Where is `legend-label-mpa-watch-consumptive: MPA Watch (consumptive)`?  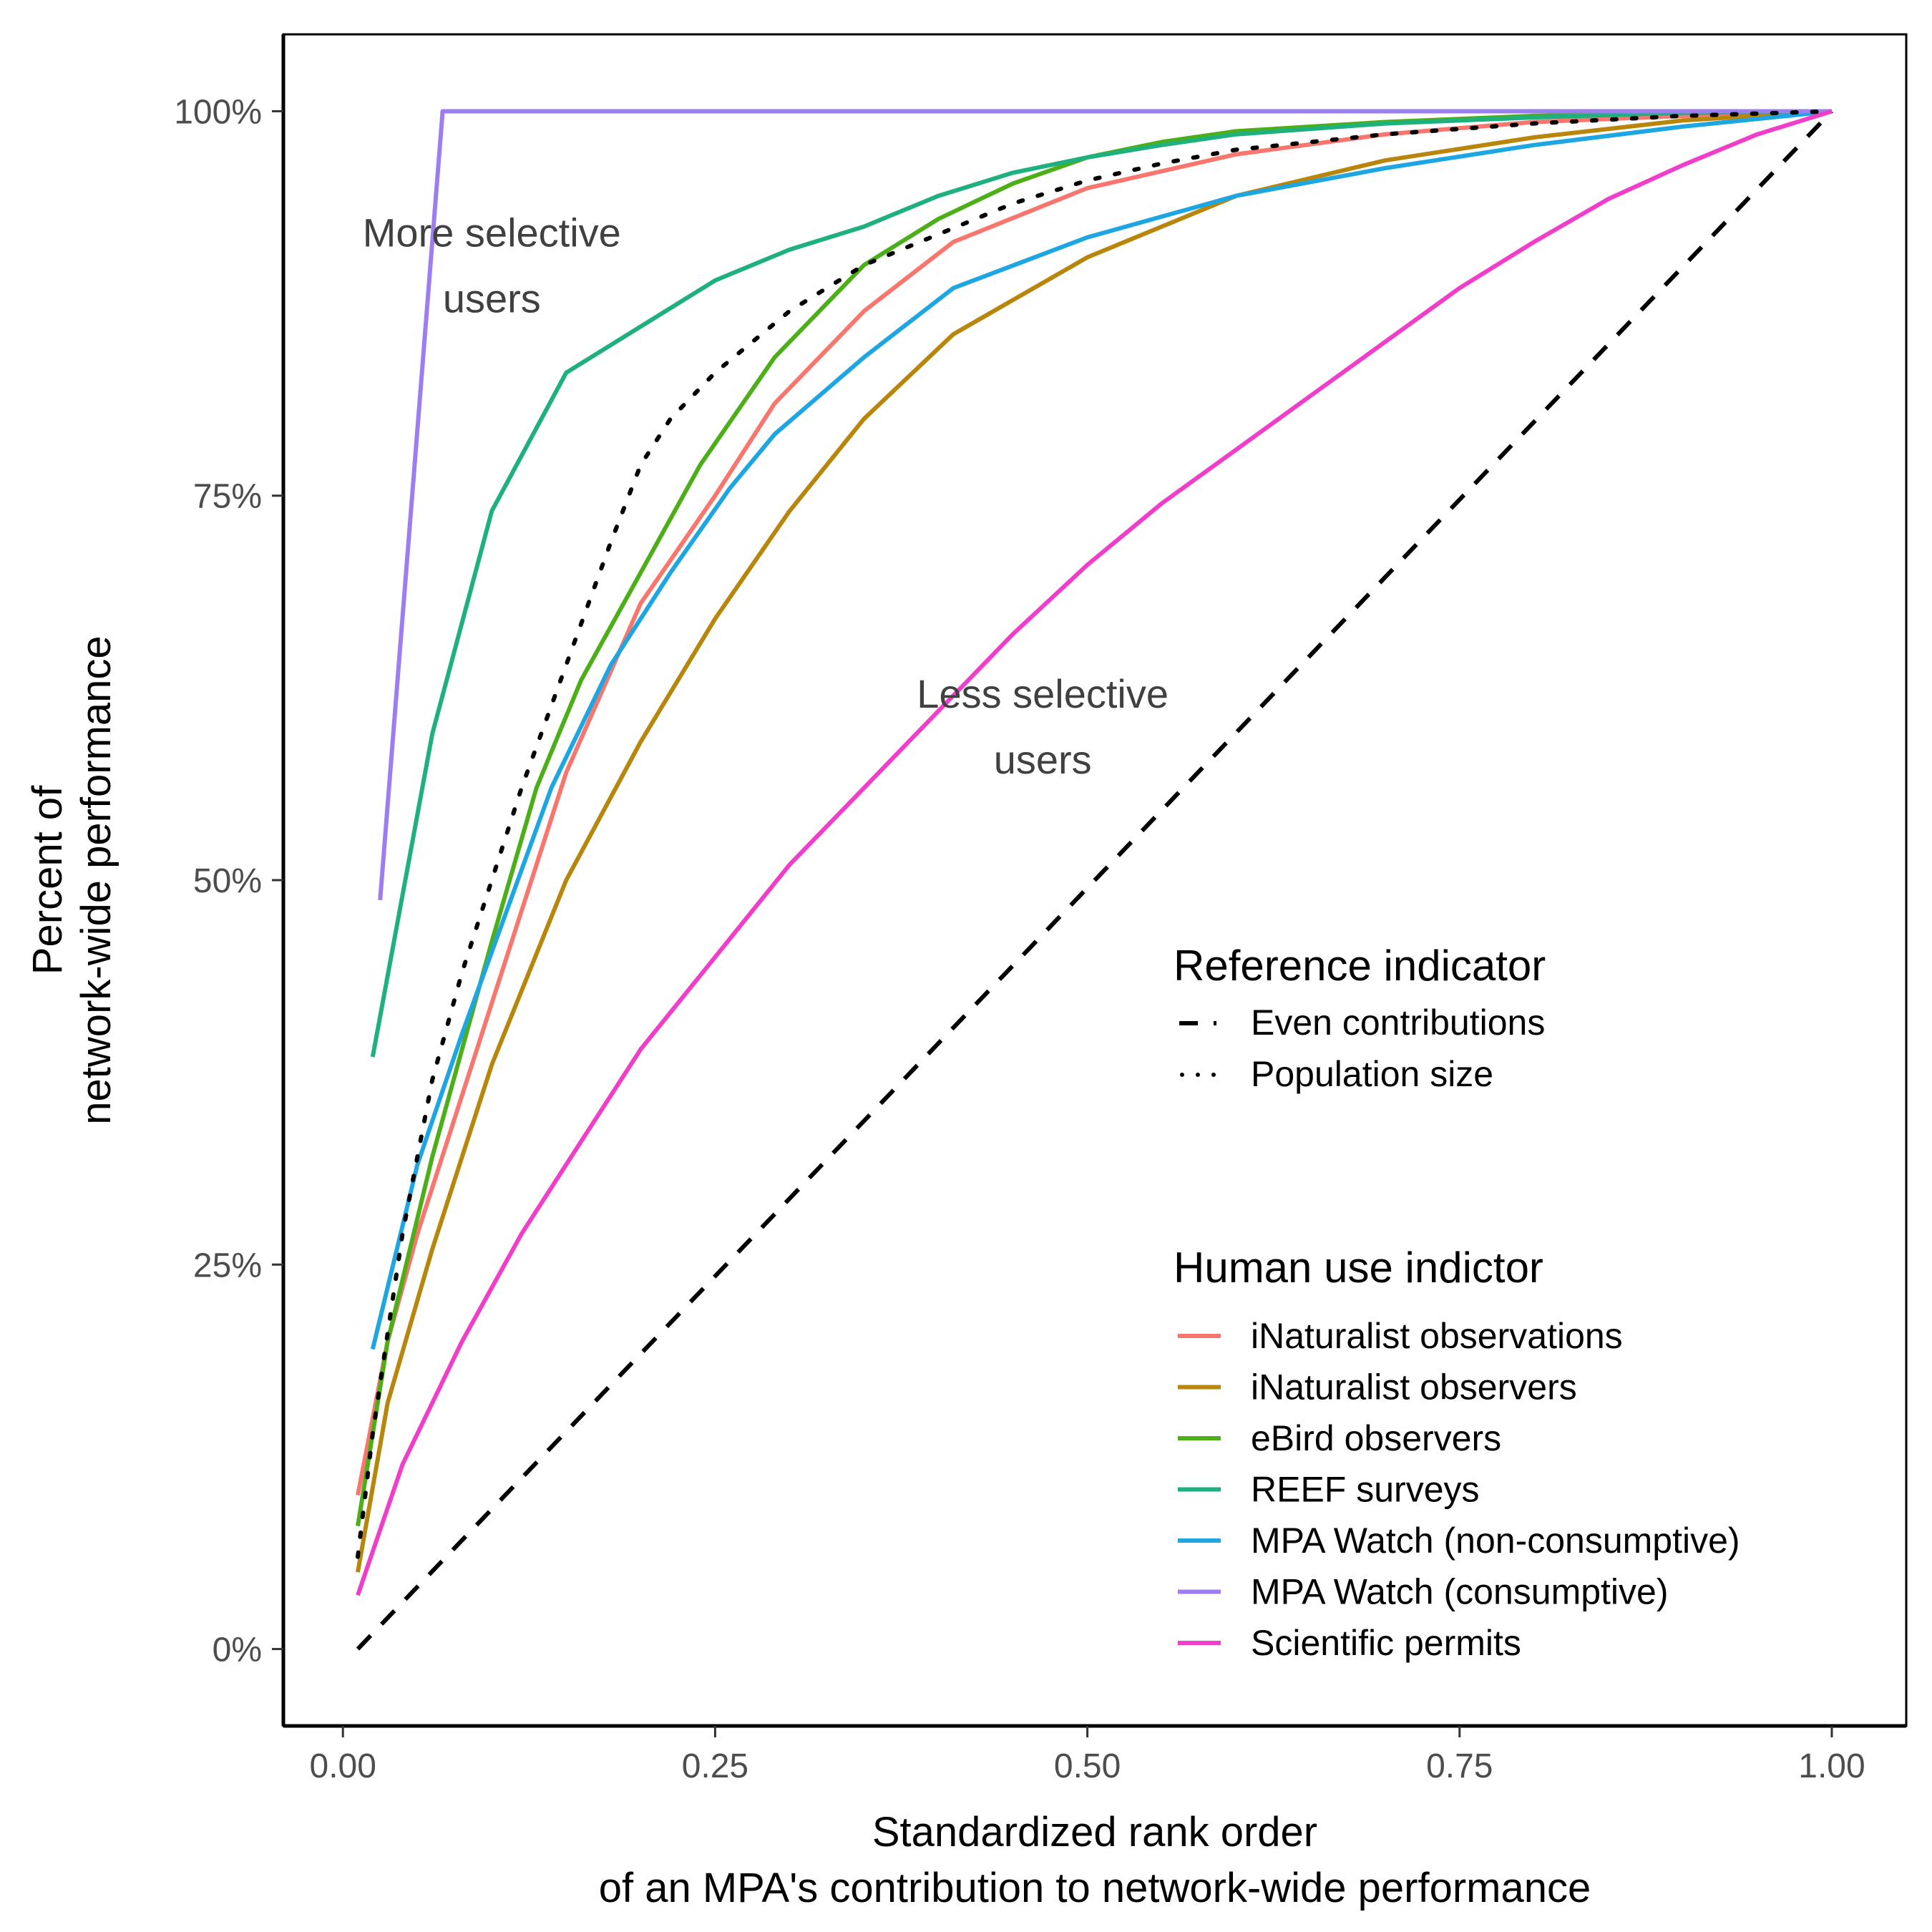 legend-label-mpa-watch-consumptive: MPA Watch (consumptive) is located at coordinates (1460, 1592).